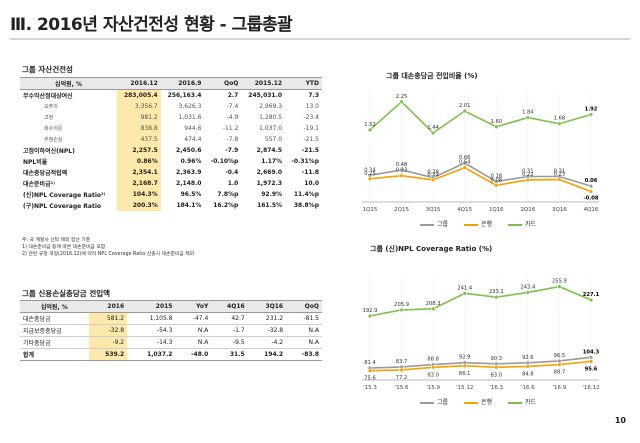 The image size is (640, 443). Describe the element at coordinates (171, 117) in the screenshot. I see `table-row: 고정 981.2 1,031.6 -4.9 1,280.5 -23.4` at that location.